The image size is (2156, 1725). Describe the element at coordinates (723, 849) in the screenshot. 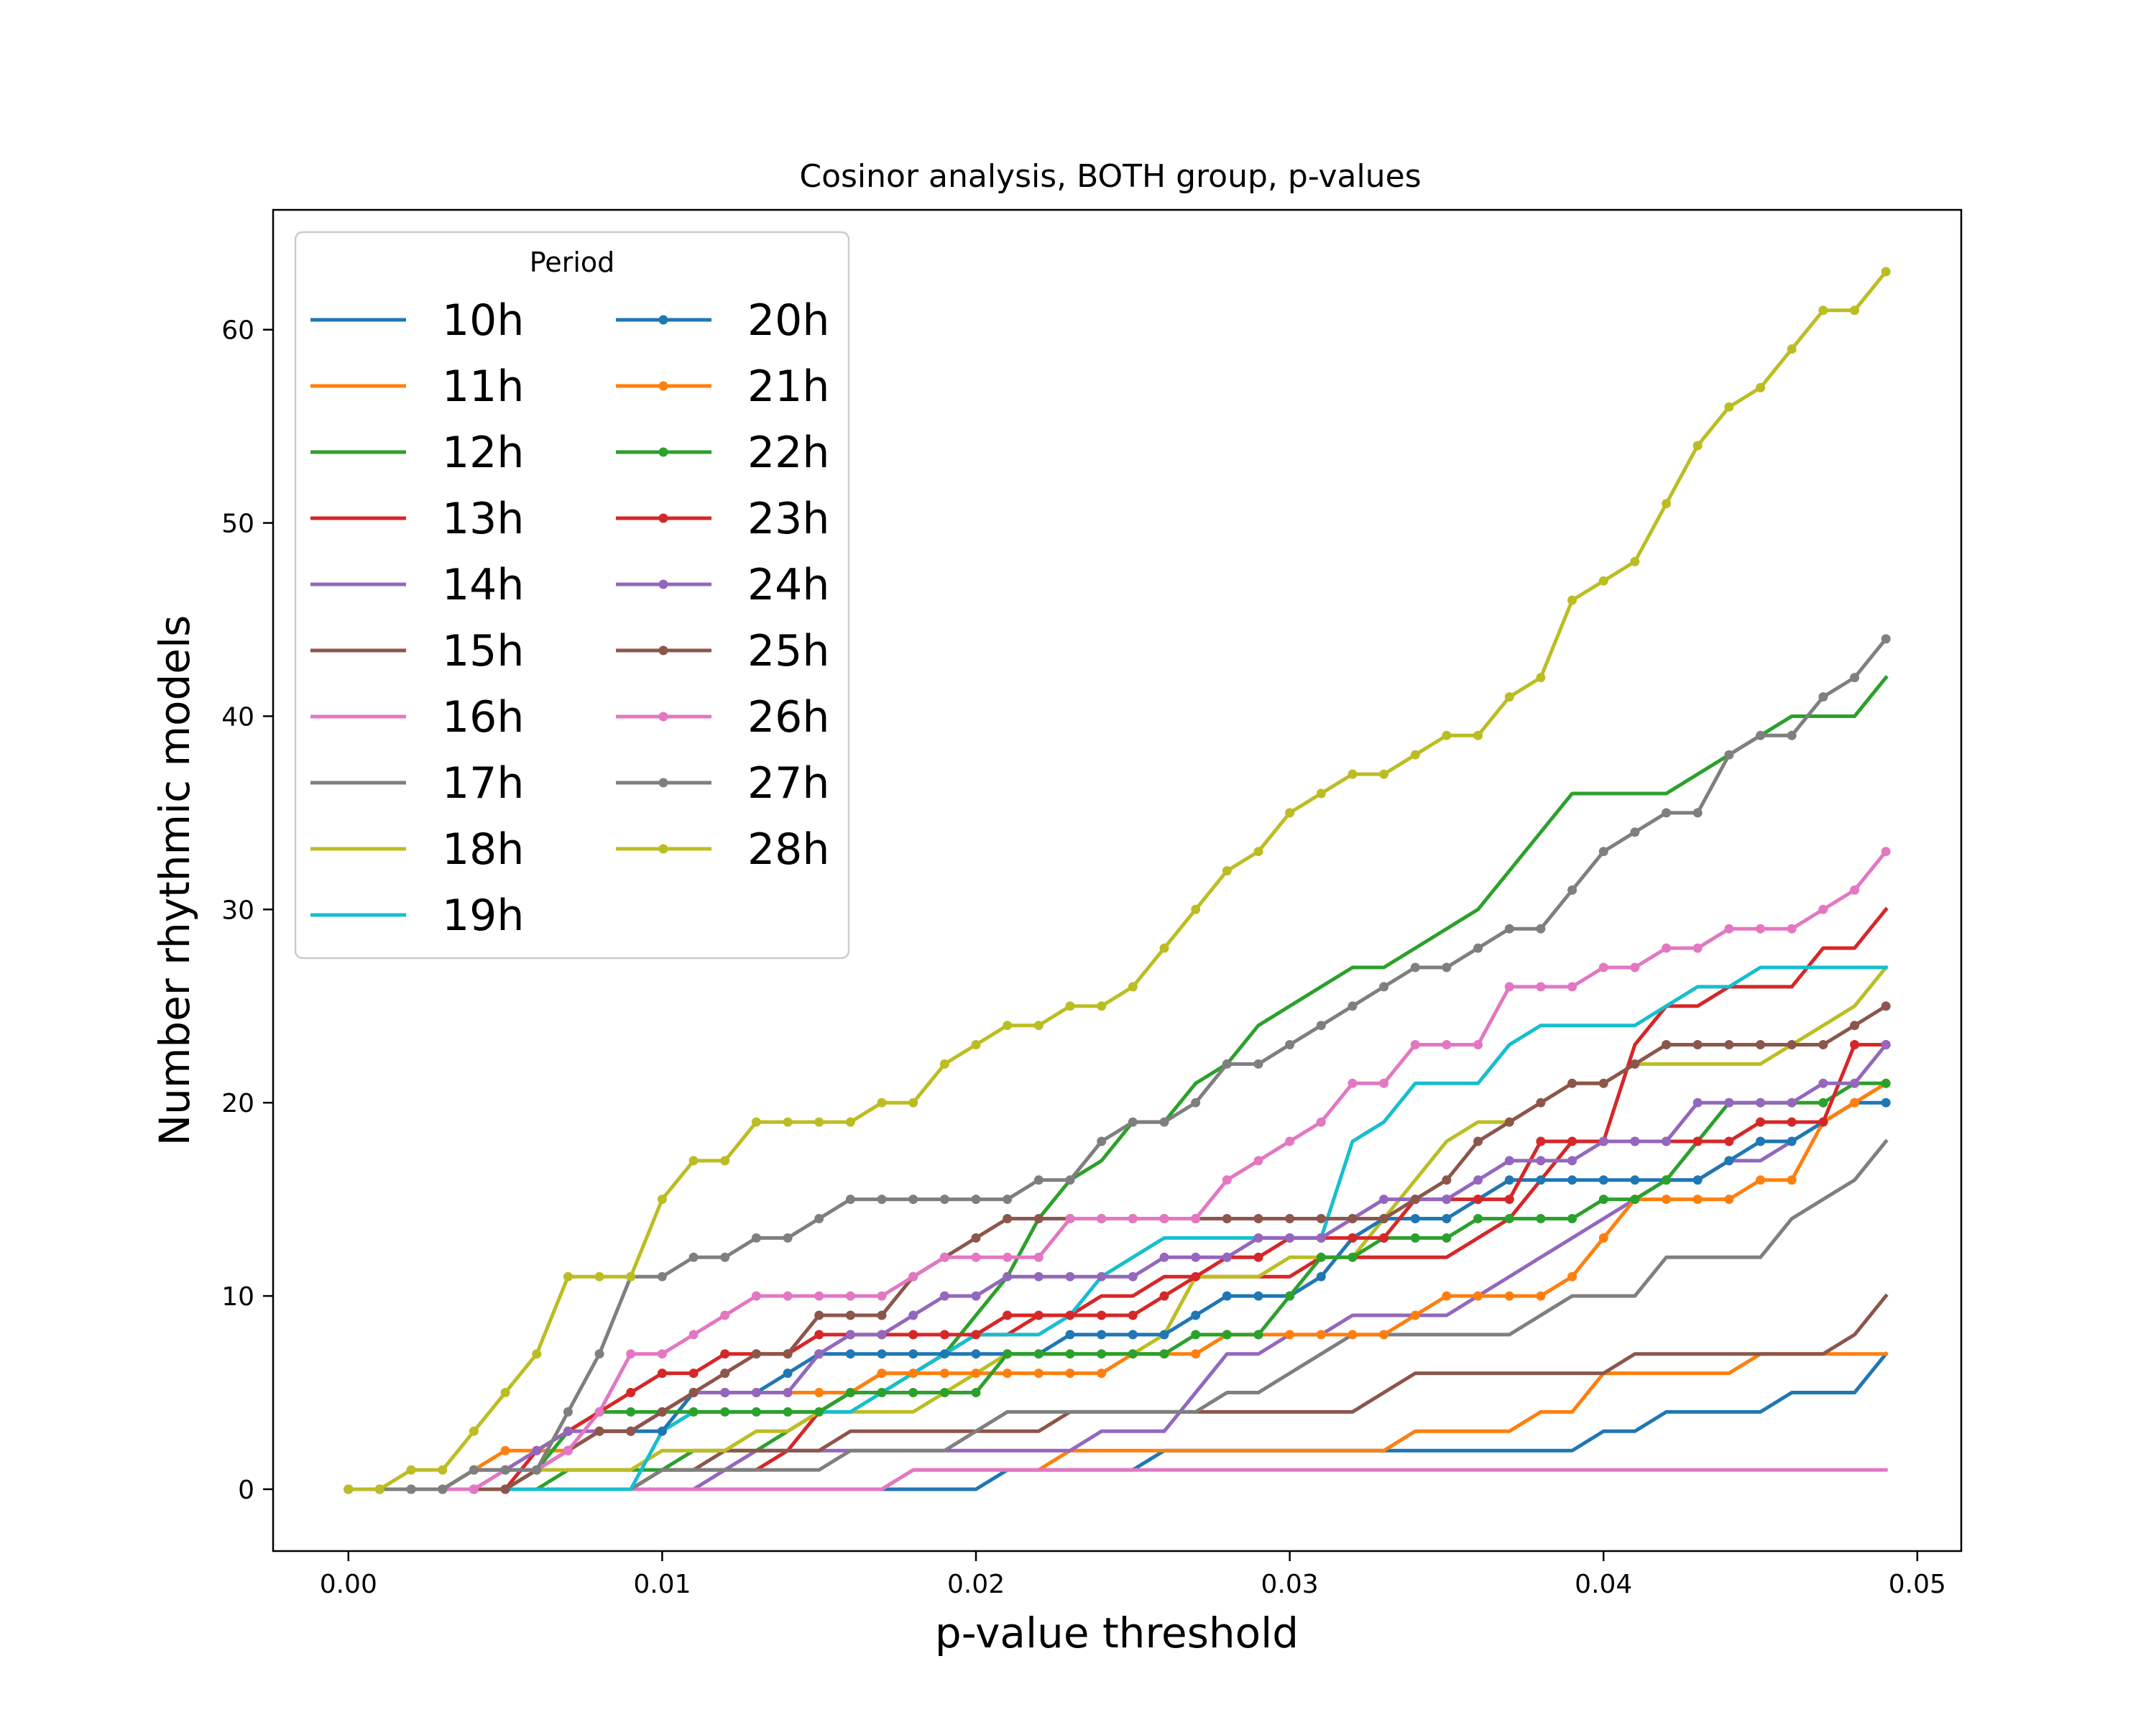

I see `legend-item-28h: 28h` at that location.